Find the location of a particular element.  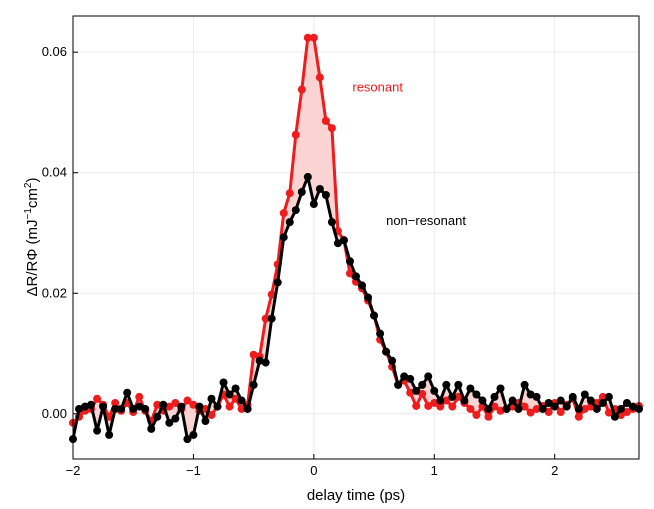

y-axis-label-exp2: 2 is located at coordinates (28, 185).